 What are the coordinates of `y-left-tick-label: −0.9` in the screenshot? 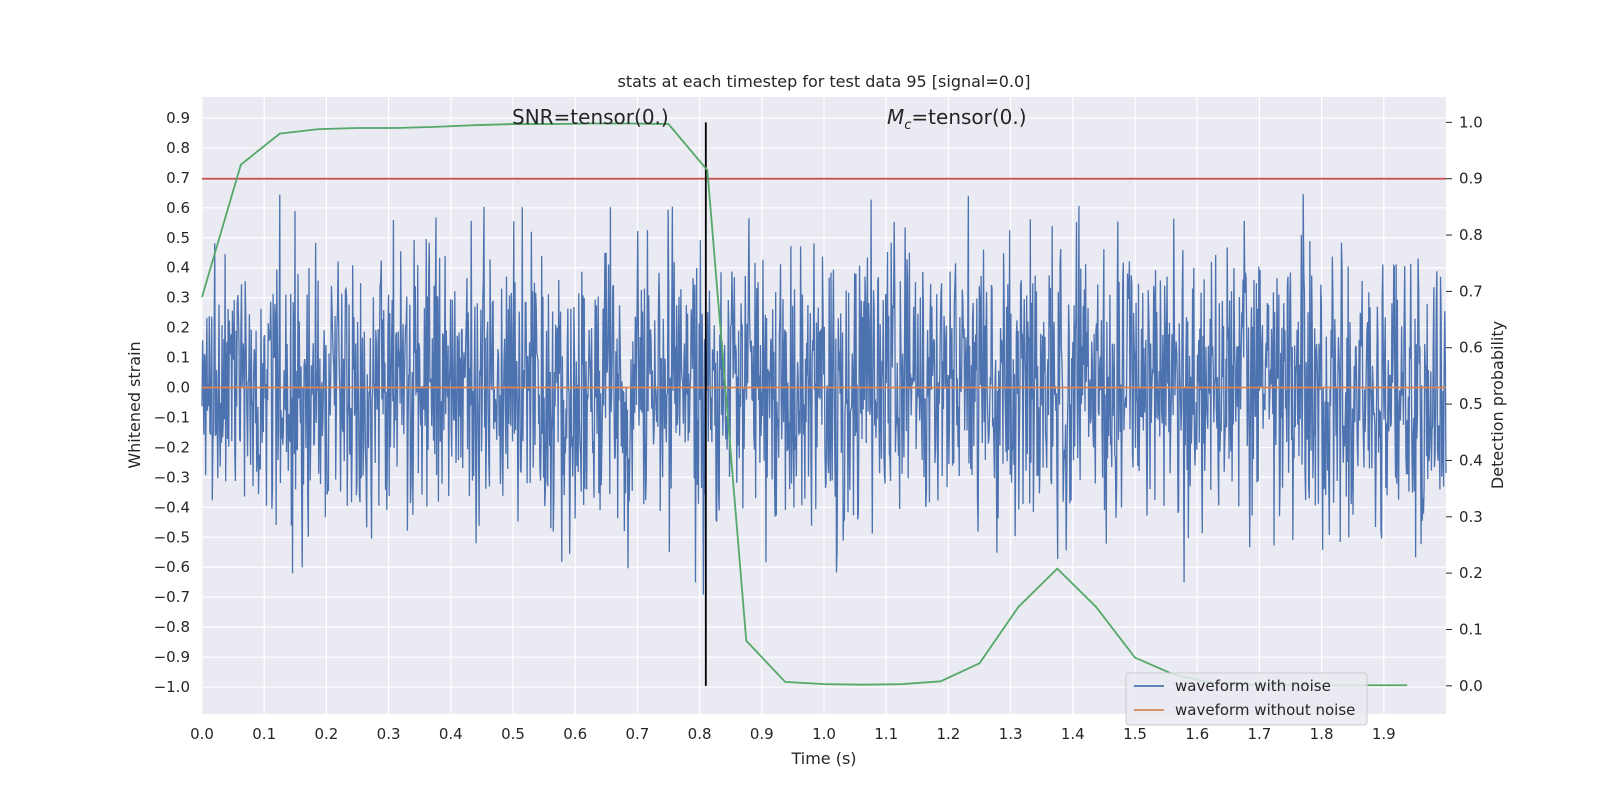 It's located at (172, 657).